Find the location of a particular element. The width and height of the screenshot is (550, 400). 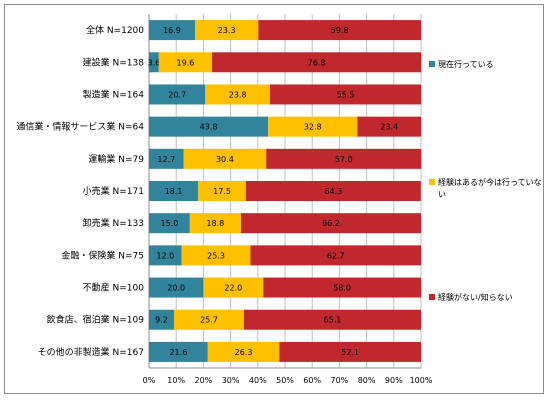

data-label: 25.3 is located at coordinates (216, 255).